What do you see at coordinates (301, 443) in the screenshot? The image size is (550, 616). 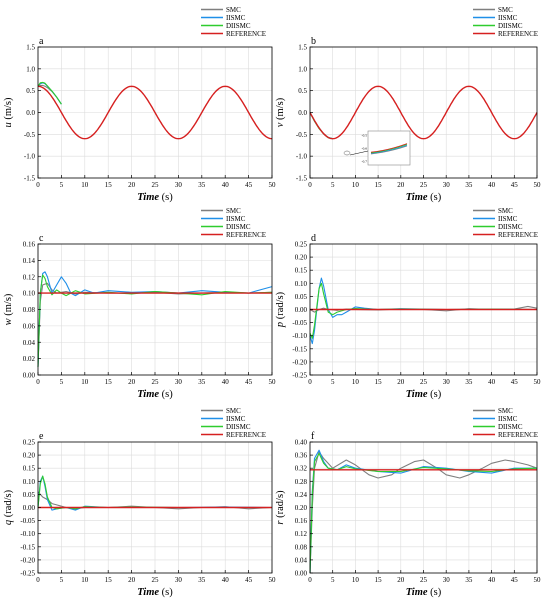 I see `y-tick-label: 0.40` at bounding box center [301, 443].